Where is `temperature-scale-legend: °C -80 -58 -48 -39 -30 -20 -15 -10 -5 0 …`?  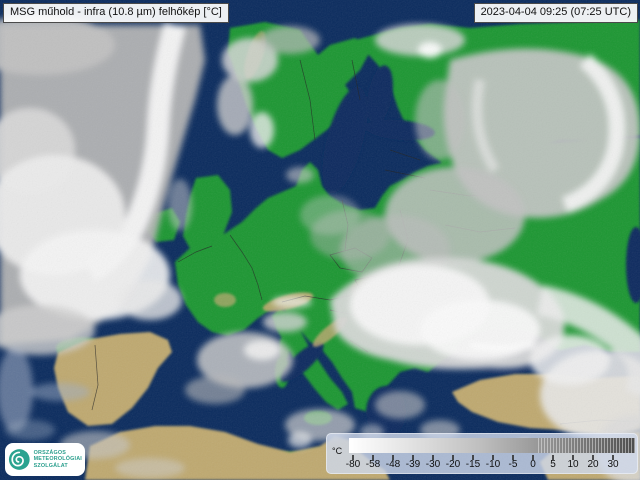
temperature-scale-legend: °C -80 -58 -48 -39 -30 -20 -15 -10 -5 0 … is located at coordinates (482, 453).